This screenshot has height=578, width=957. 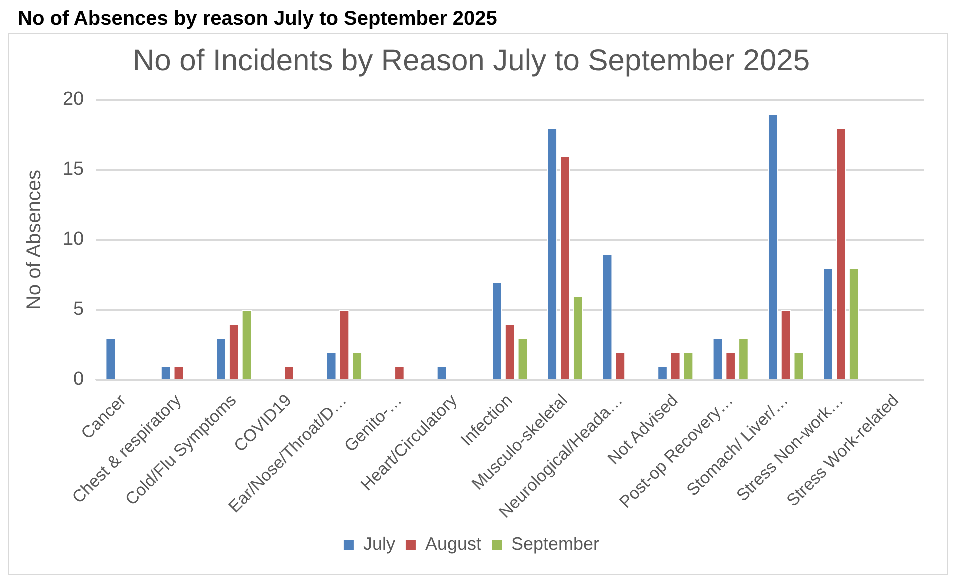 I want to click on y-tick-label: 20, so click(x=73, y=99).